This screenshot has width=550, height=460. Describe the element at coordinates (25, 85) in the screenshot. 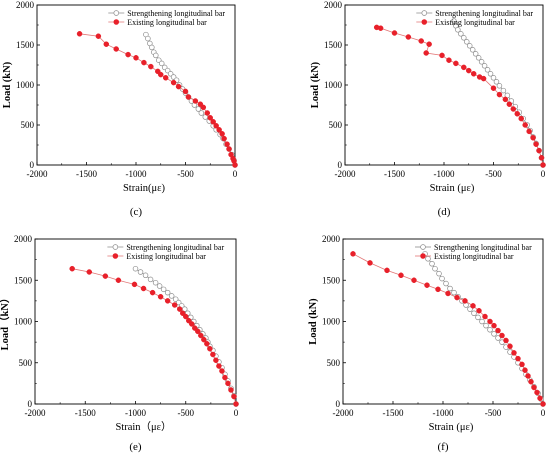

I see `y-tick-label: 1000` at that location.